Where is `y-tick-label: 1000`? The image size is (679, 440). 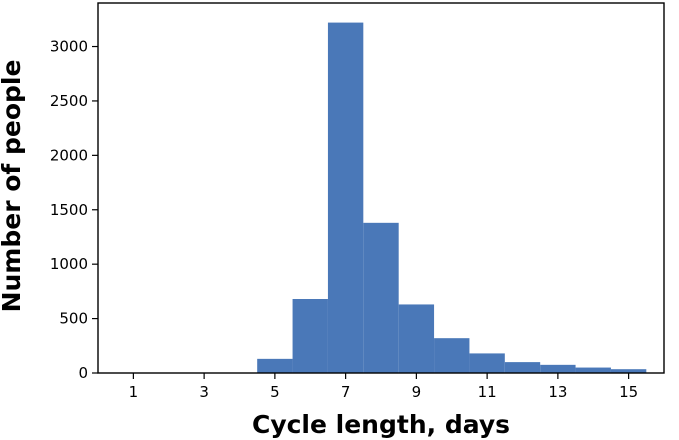
y-tick-label: 1000 is located at coordinates (69, 264).